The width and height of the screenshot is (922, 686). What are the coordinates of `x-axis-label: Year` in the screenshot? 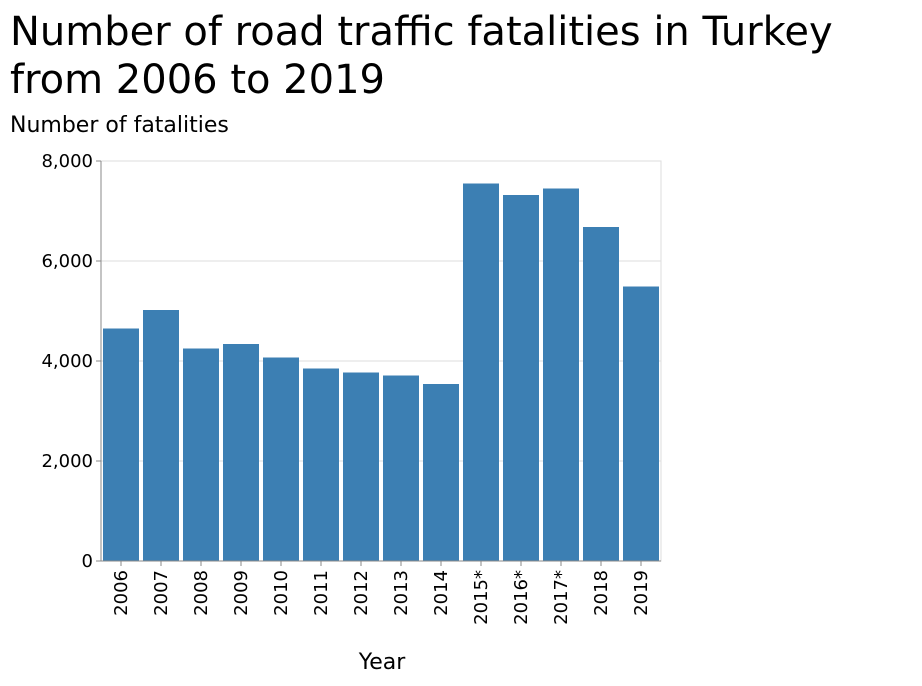 It's located at (382, 662).